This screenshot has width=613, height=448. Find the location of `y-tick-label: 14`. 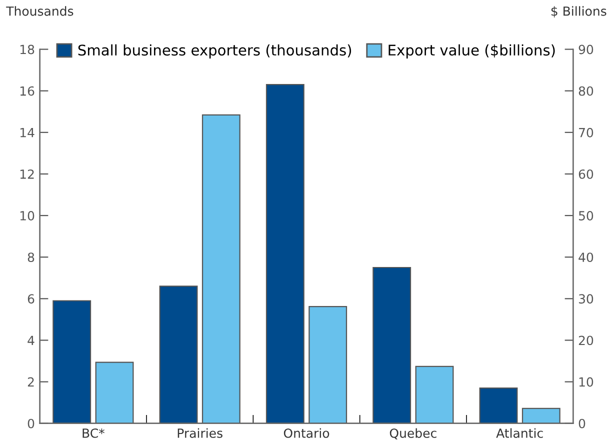

y-tick-label: 14 is located at coordinates (27, 133).